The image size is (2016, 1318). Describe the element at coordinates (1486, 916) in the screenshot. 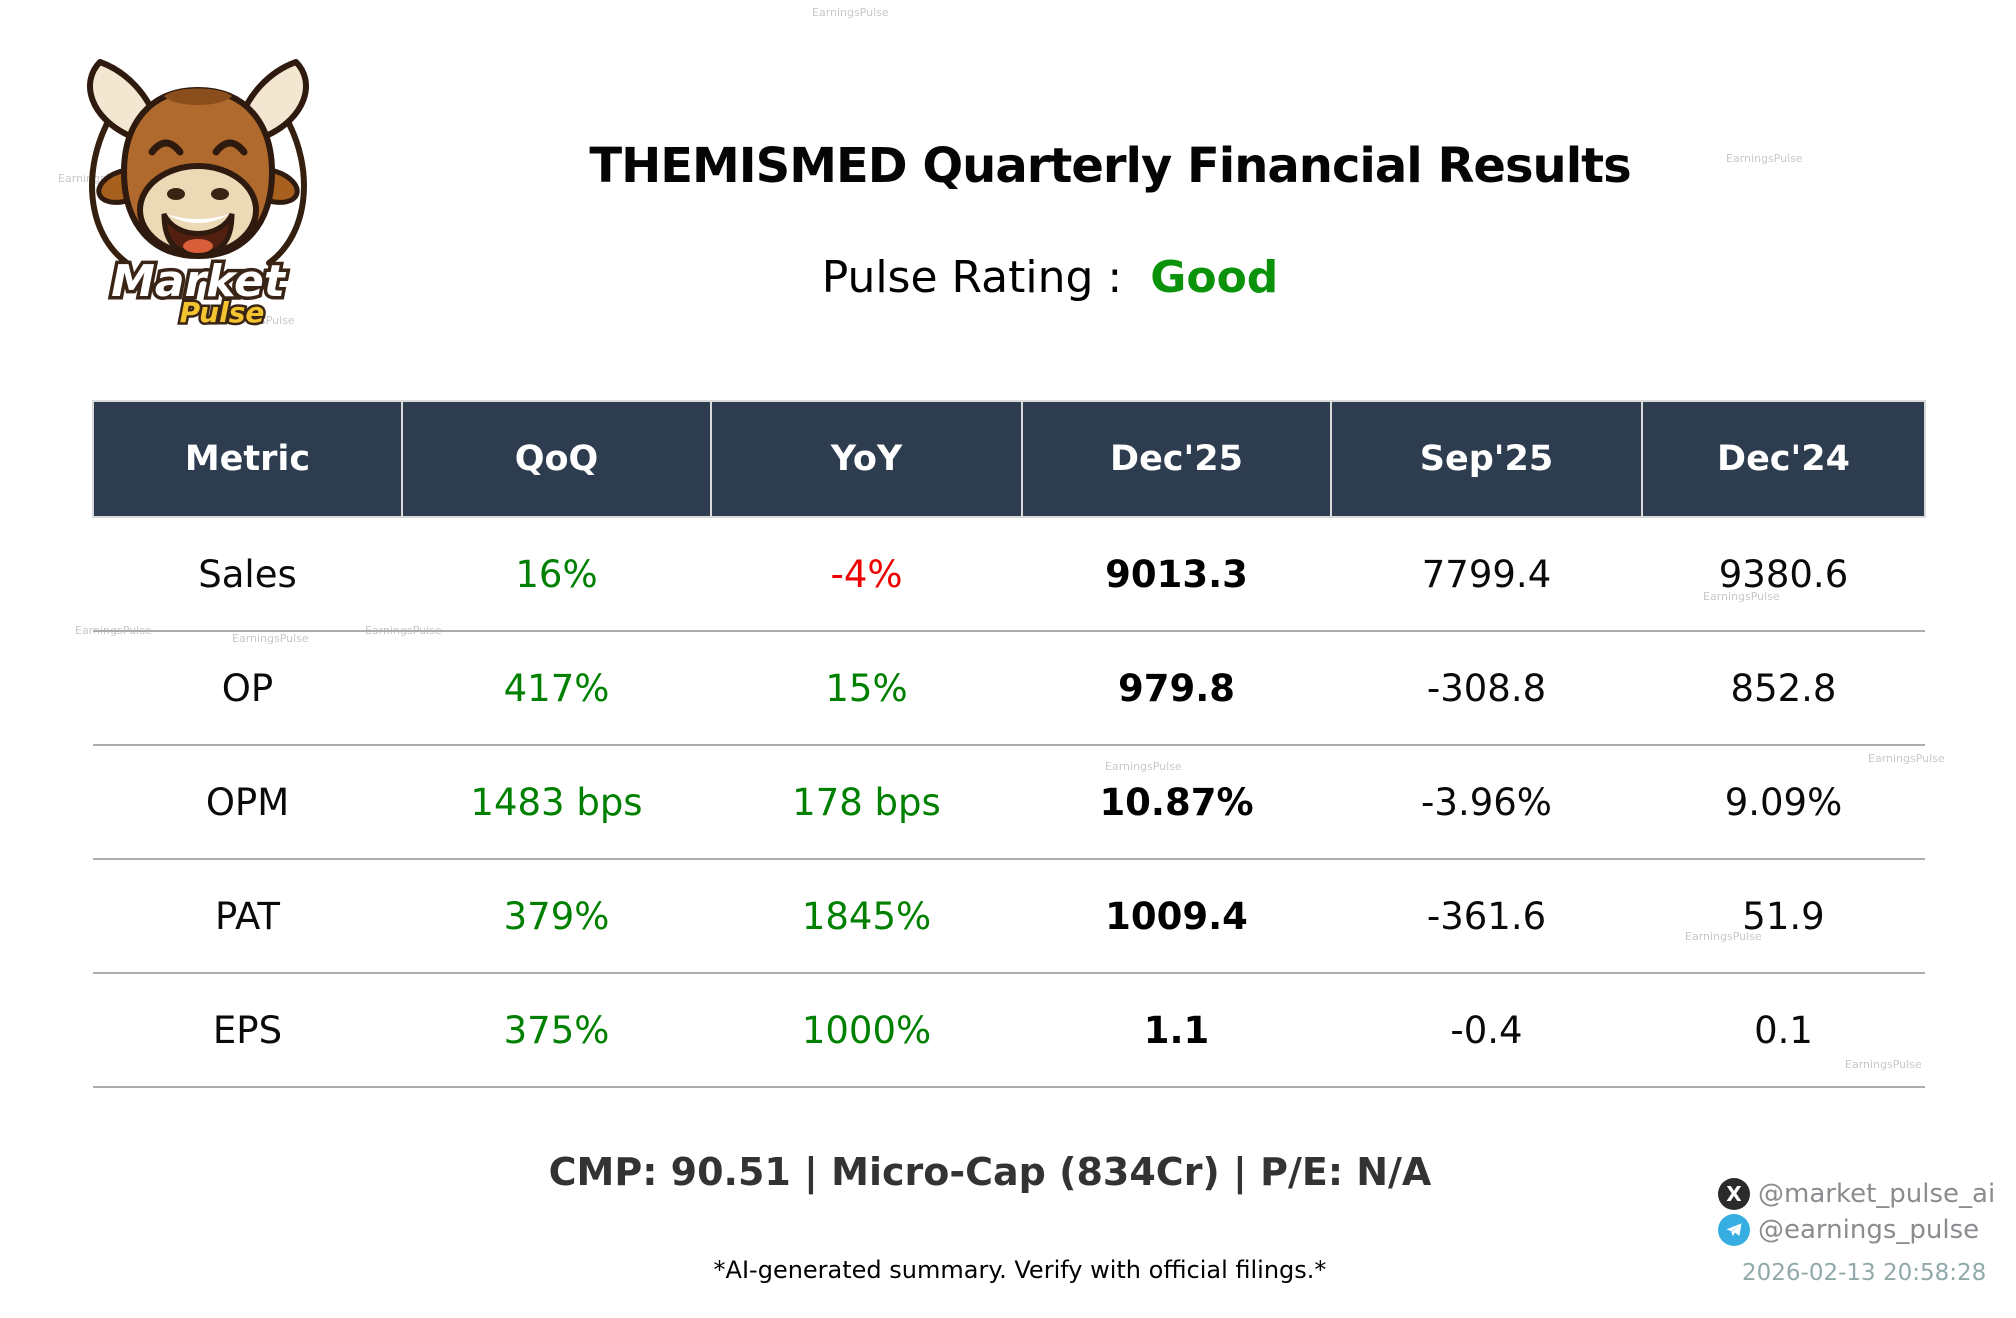

I see `sep25-value: -361.6` at that location.